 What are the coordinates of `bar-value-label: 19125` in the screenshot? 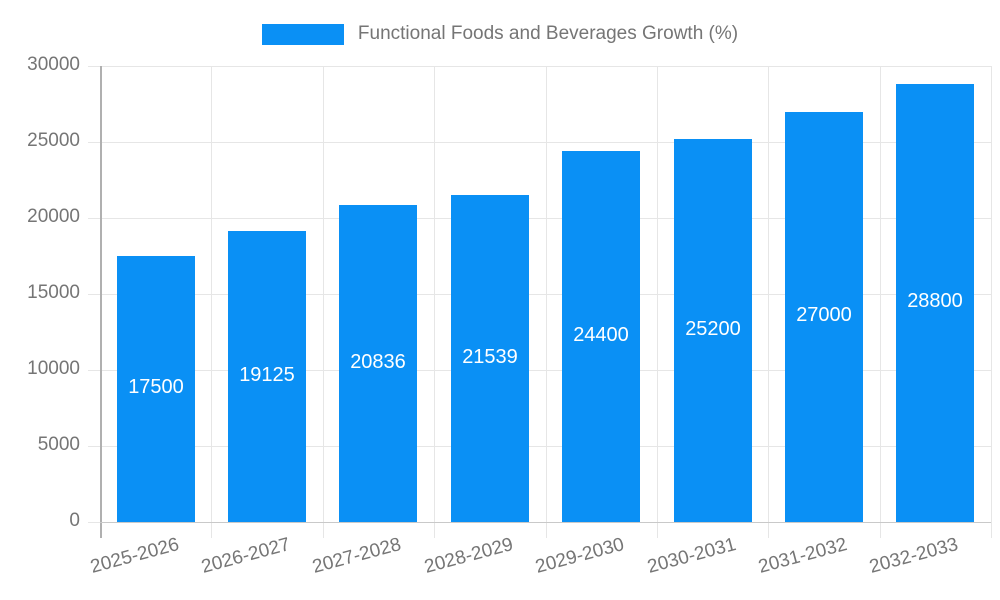 It's located at (267, 375).